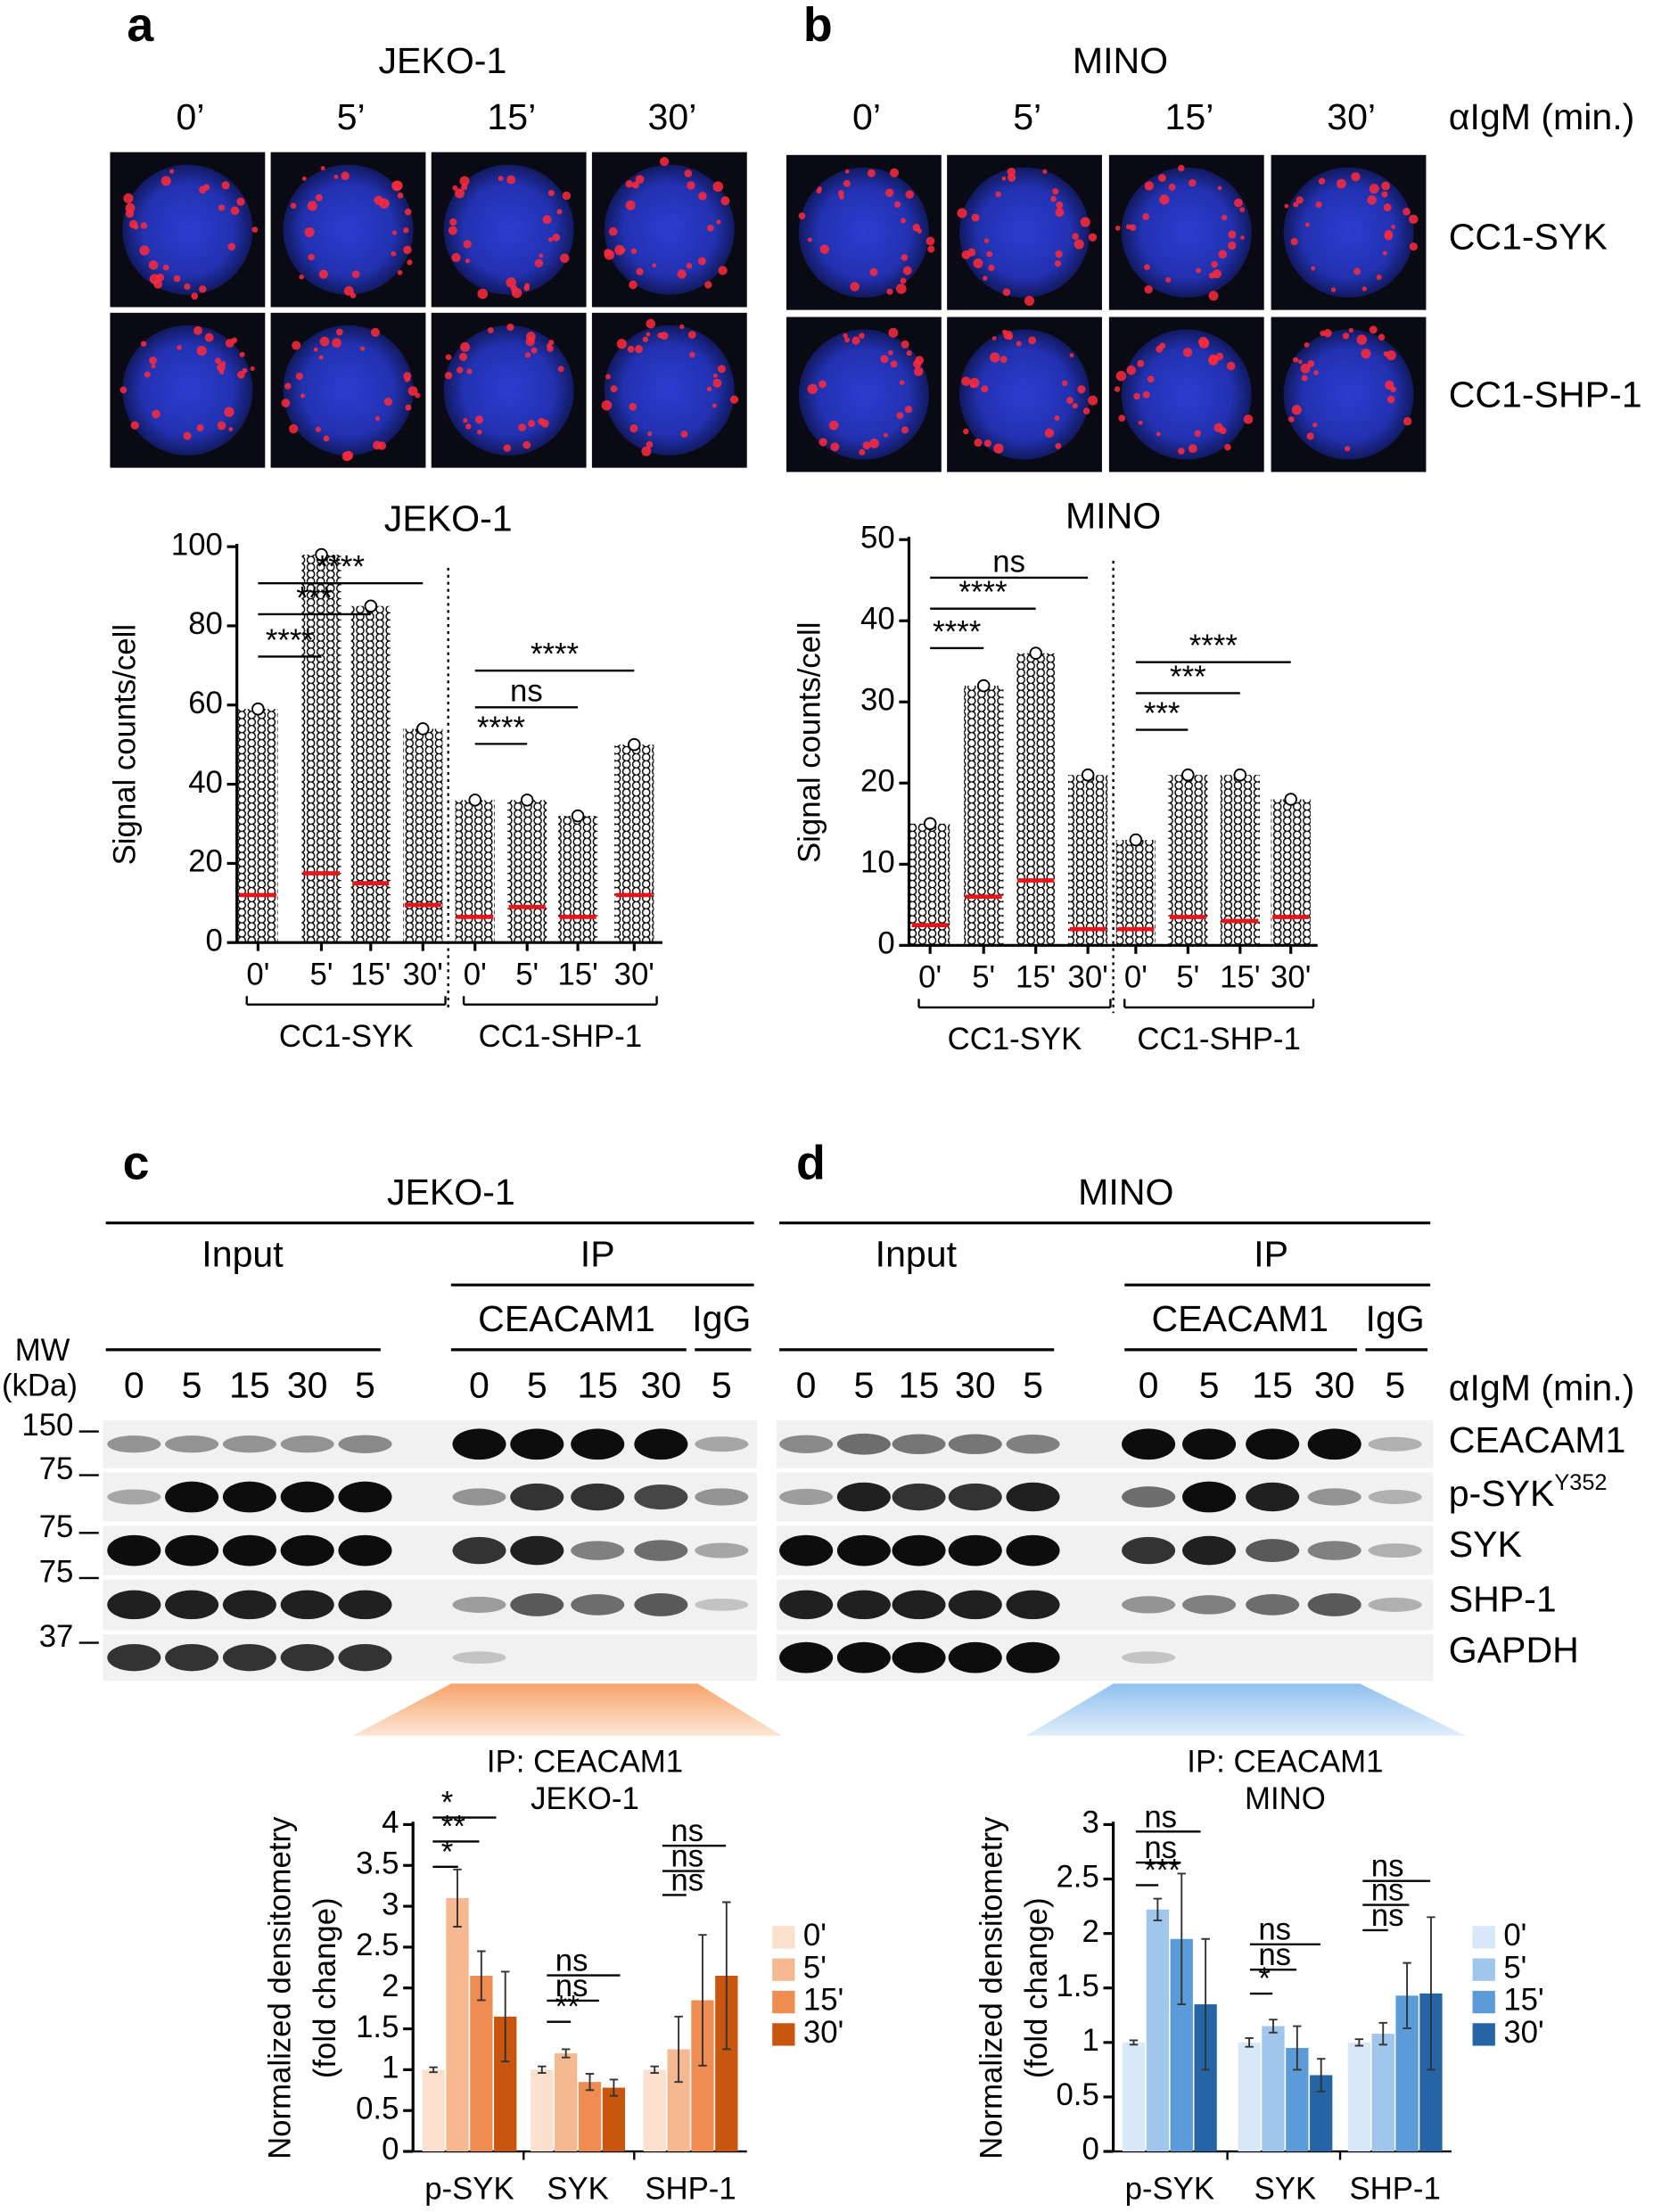  Describe the element at coordinates (1090, 1823) in the screenshot. I see `y-tick-label: 3` at that location.